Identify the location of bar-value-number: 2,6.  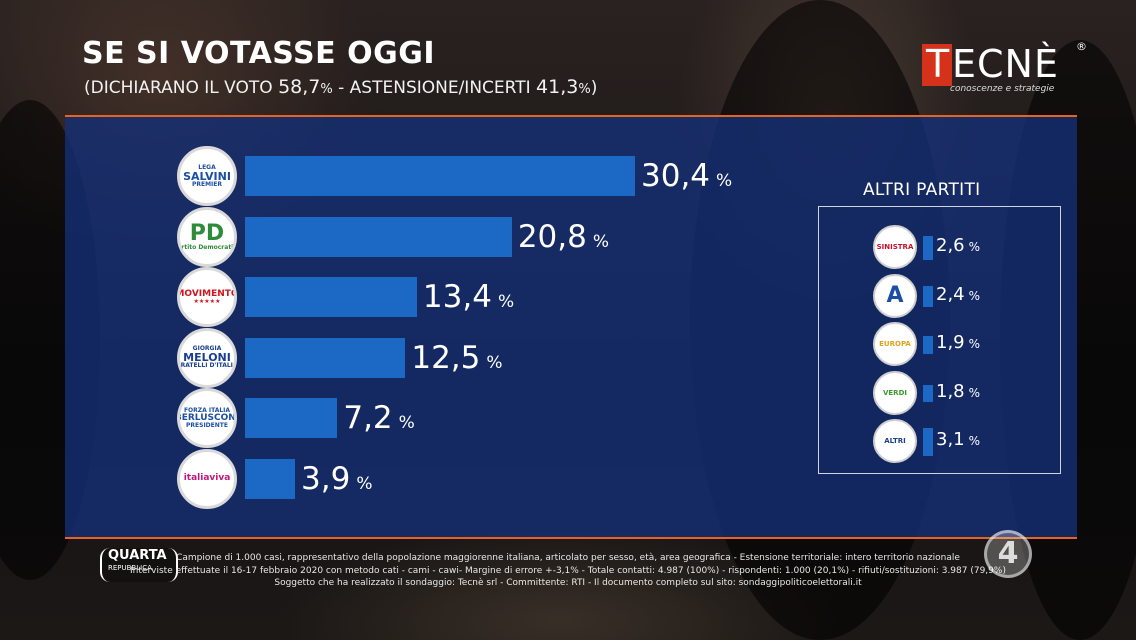
(950, 245).